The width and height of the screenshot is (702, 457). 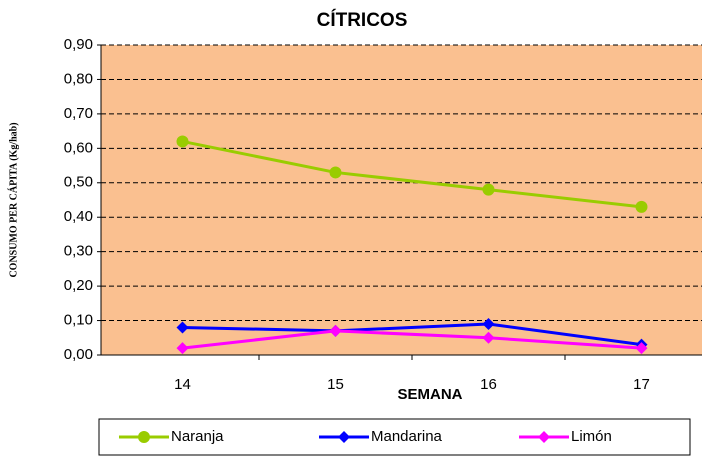 I want to click on y-tick-label: 0,00, so click(x=78, y=354).